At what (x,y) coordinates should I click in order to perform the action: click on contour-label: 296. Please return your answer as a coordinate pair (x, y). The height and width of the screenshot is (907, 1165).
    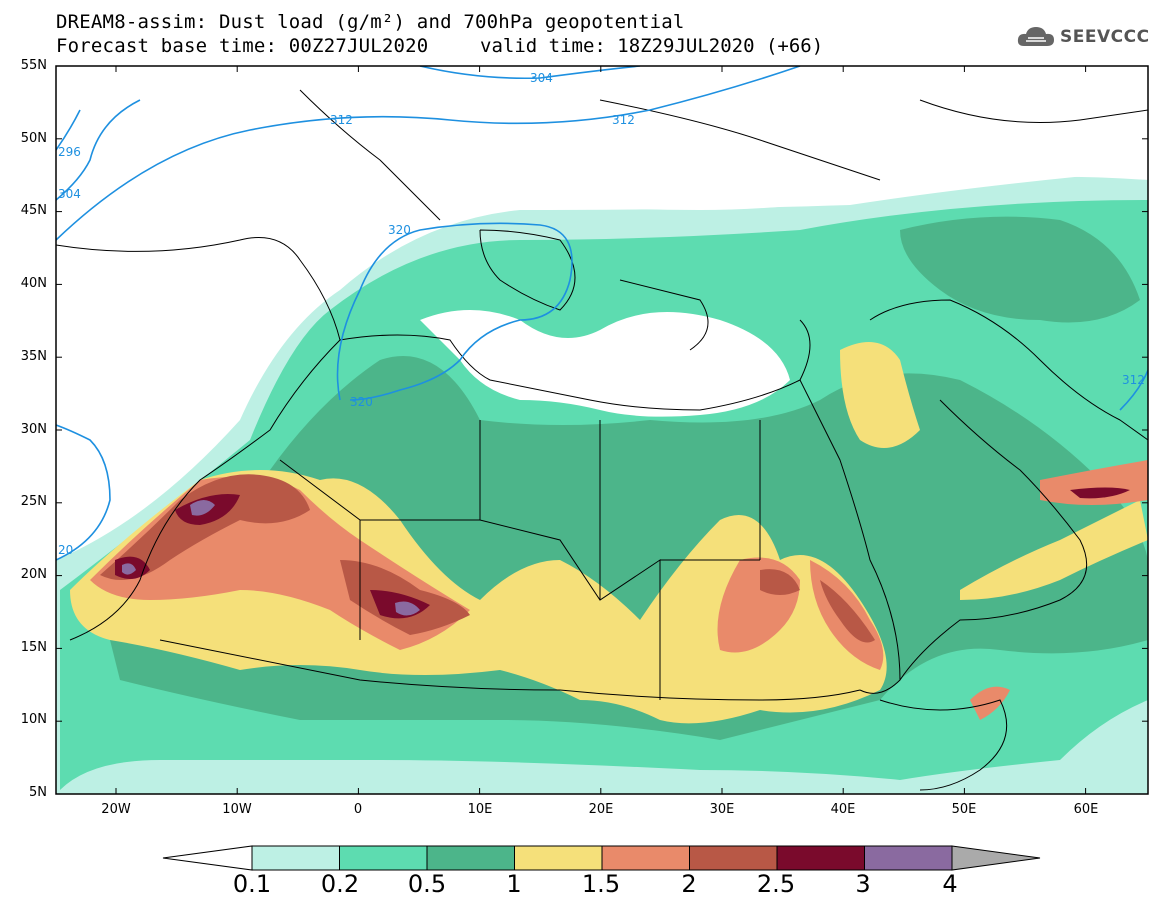
    Looking at the image, I should click on (69, 152).